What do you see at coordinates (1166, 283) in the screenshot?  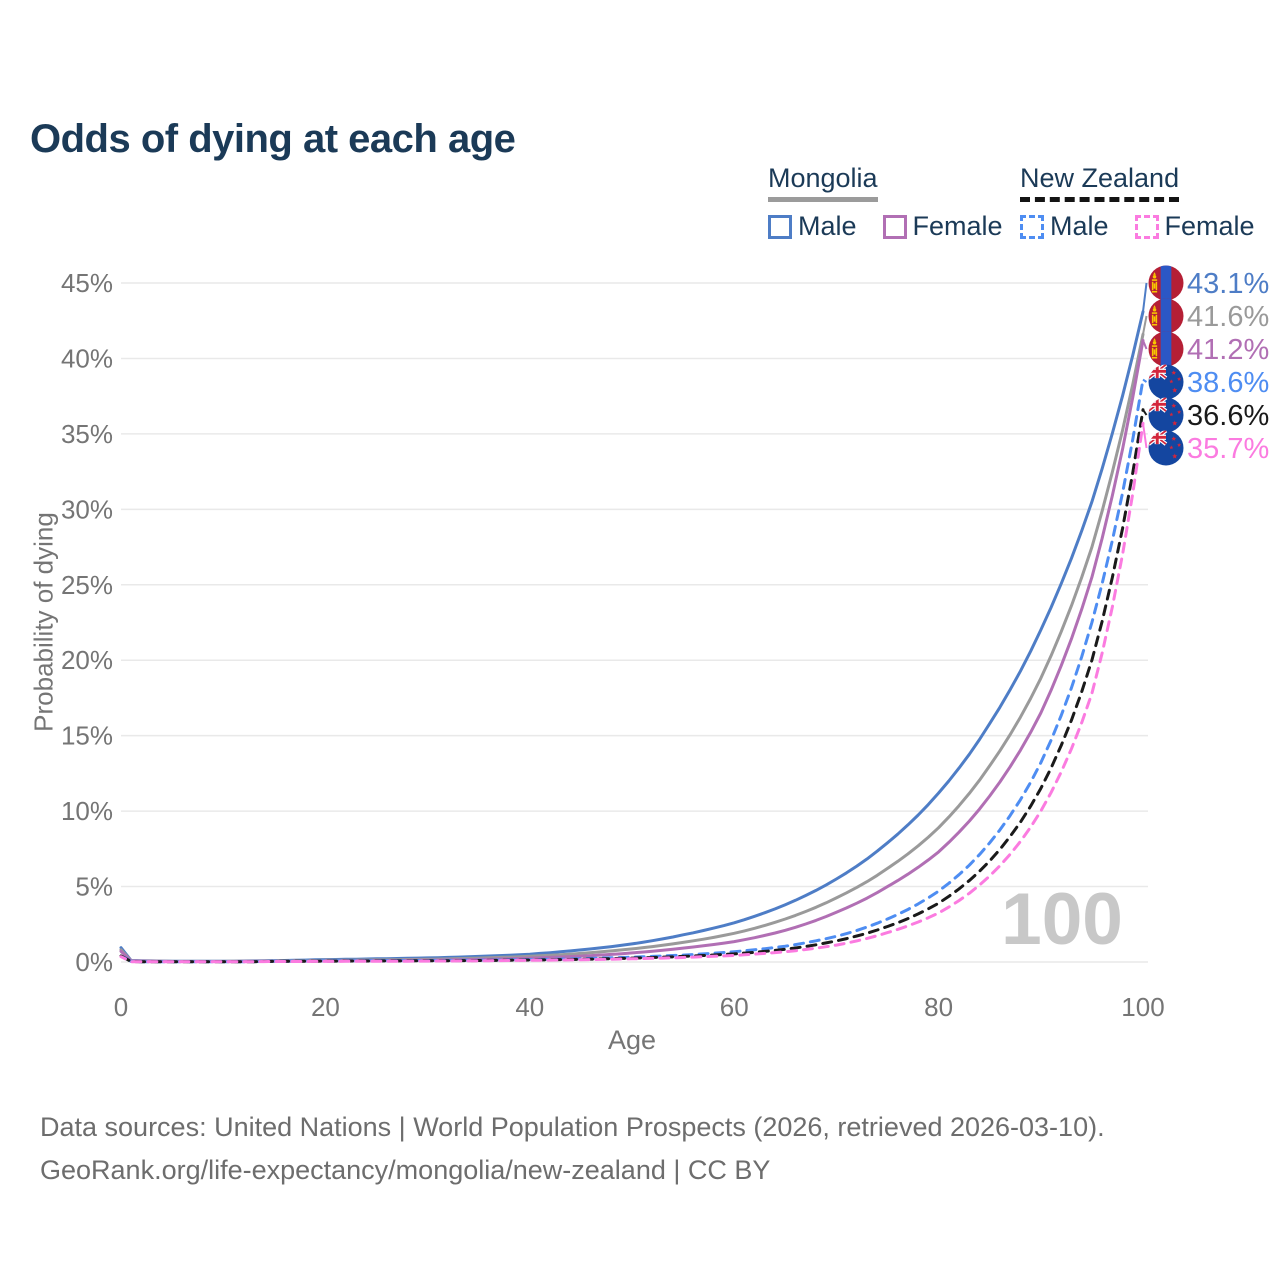 I see `flag-icon-mongolia-male` at bounding box center [1166, 283].